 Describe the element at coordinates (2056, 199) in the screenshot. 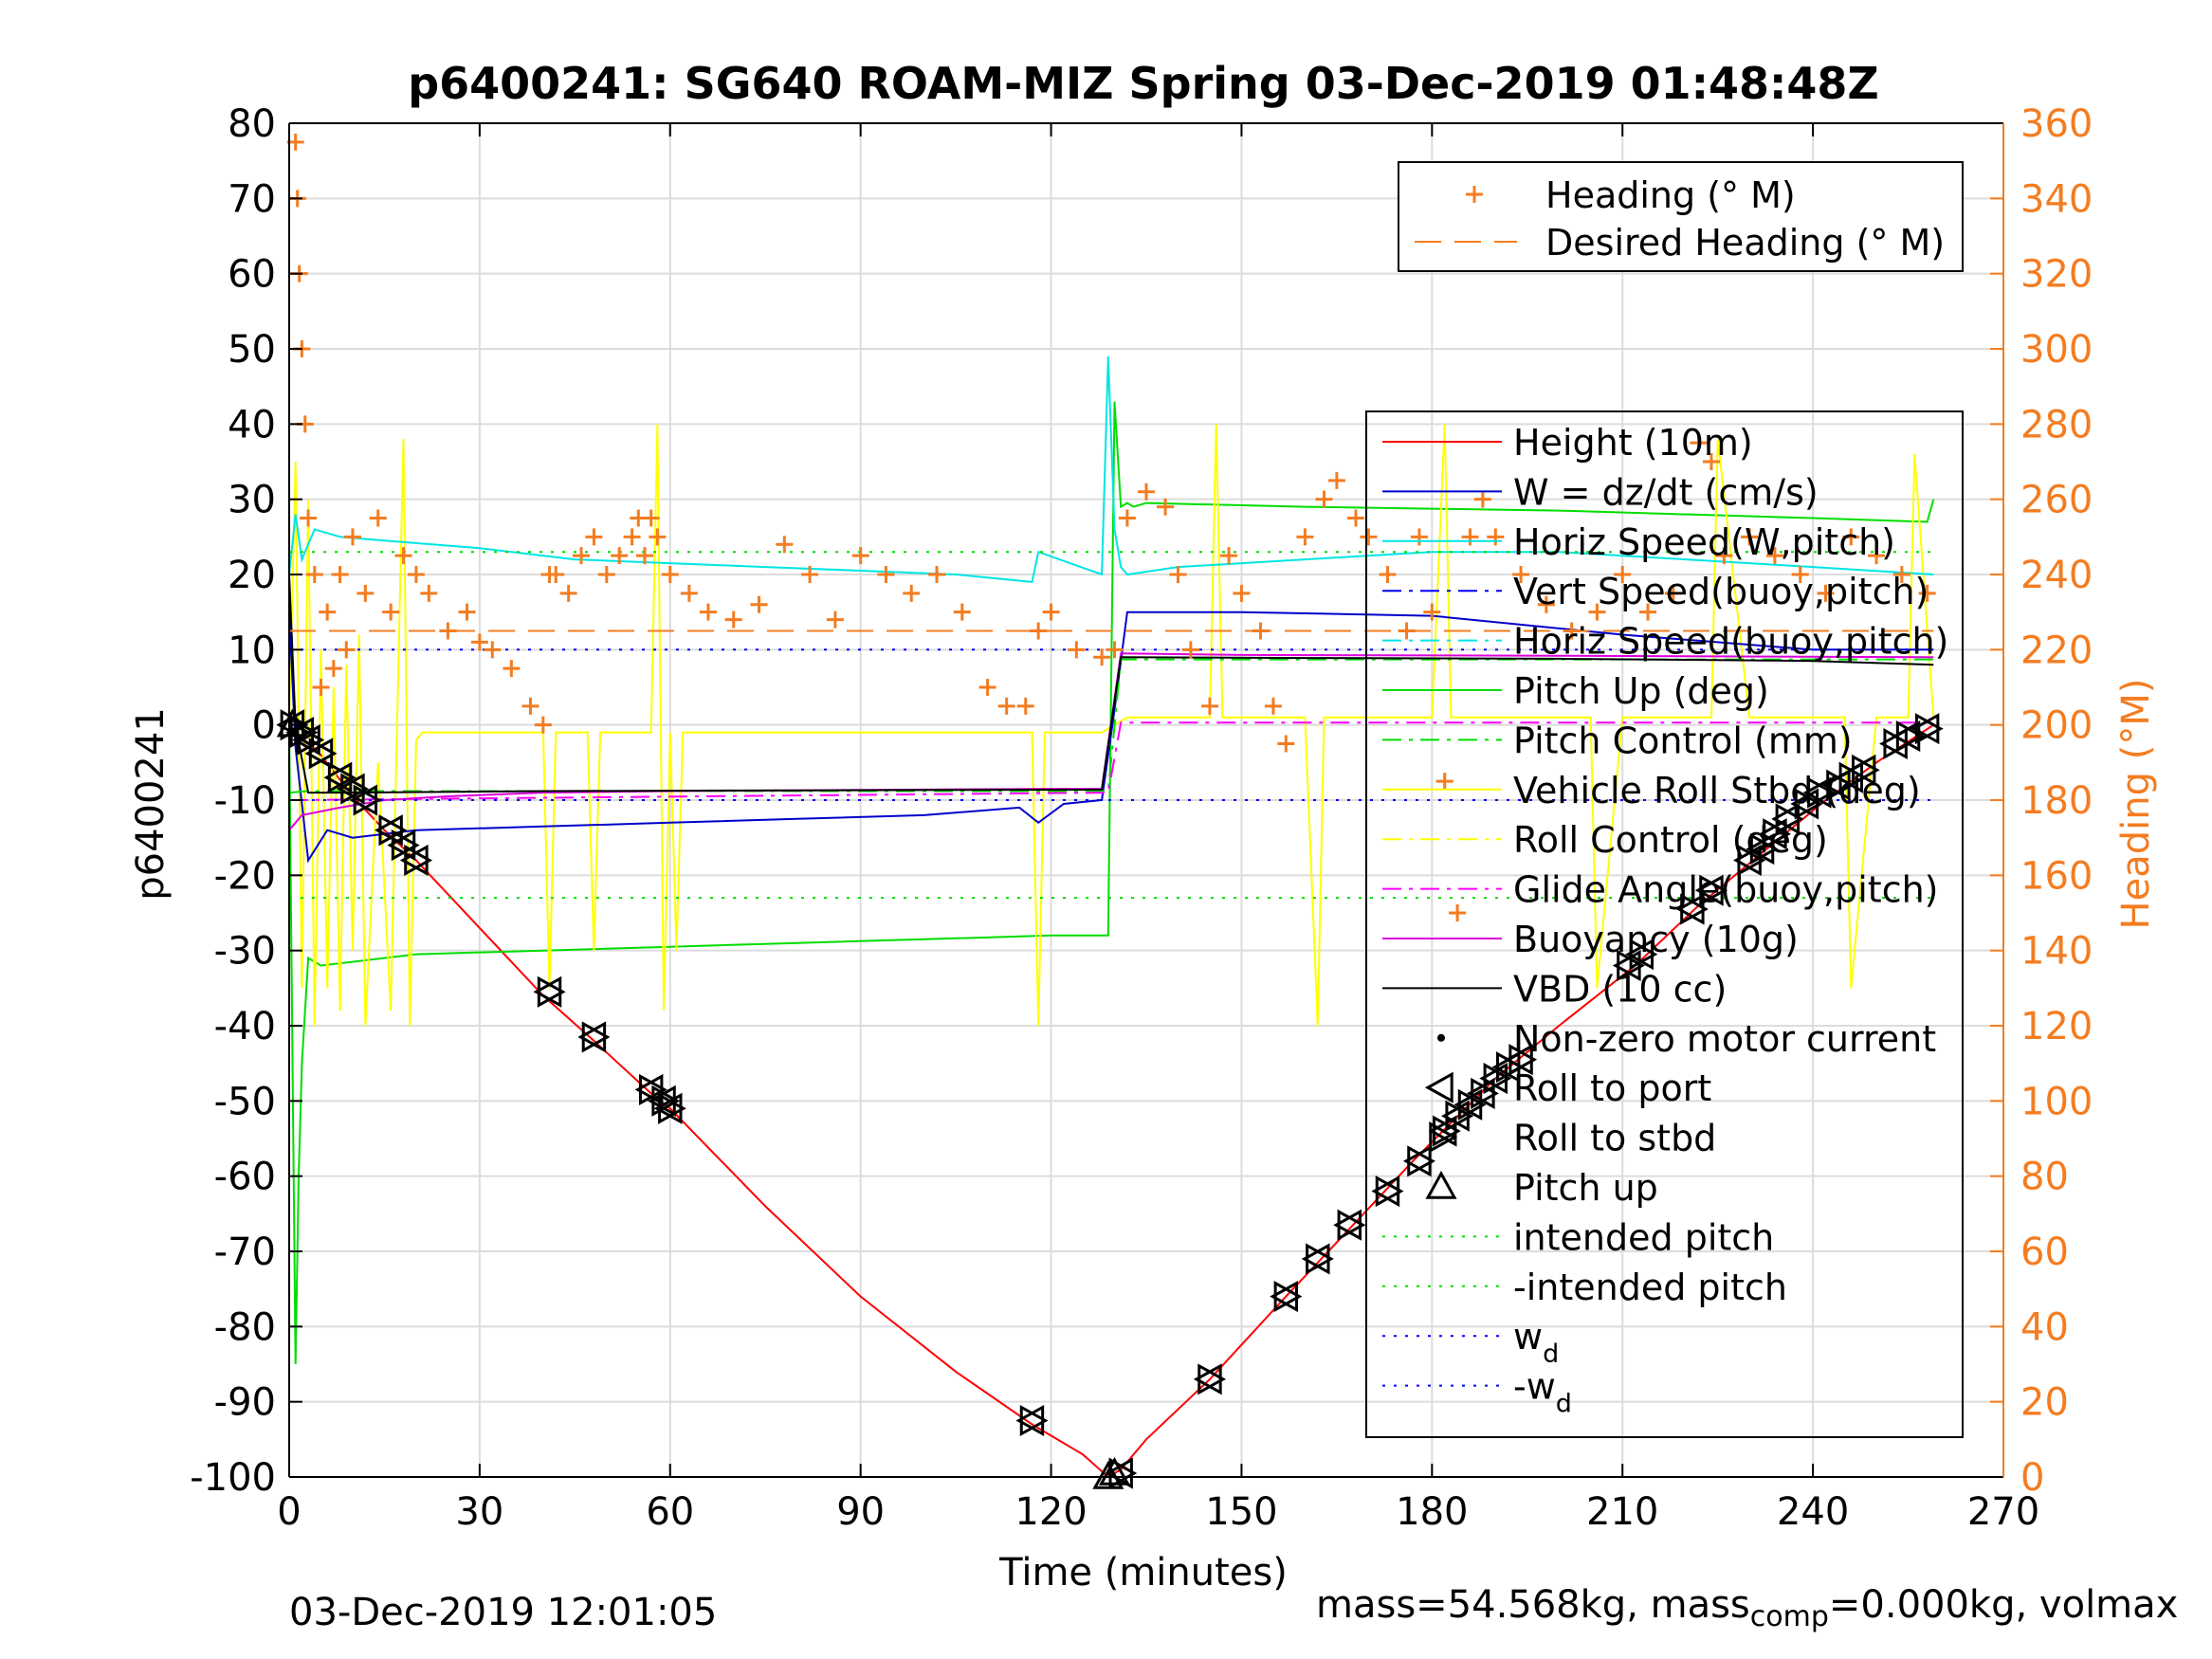

I see `y2-tick-label: 340` at that location.